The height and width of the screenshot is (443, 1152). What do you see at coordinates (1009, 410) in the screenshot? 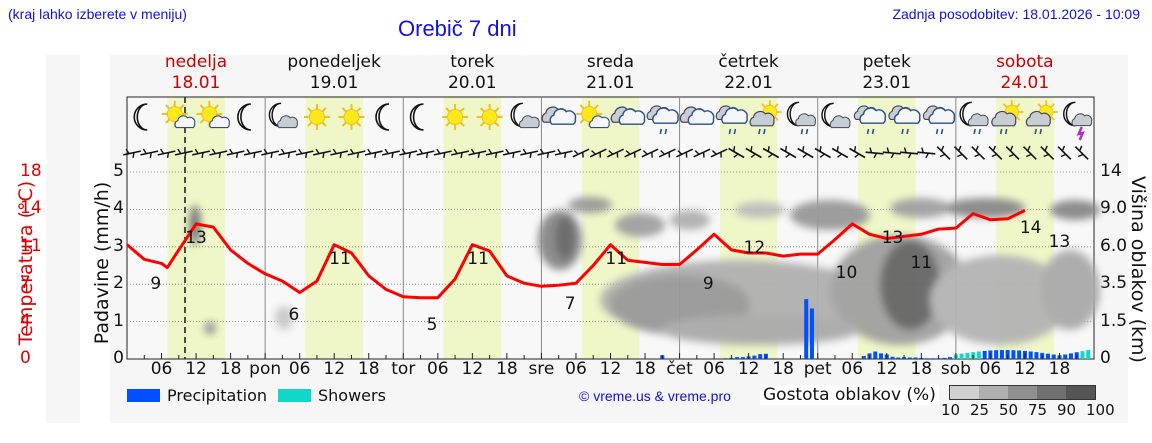
I see `cloud-density-tick: 50` at bounding box center [1009, 410].